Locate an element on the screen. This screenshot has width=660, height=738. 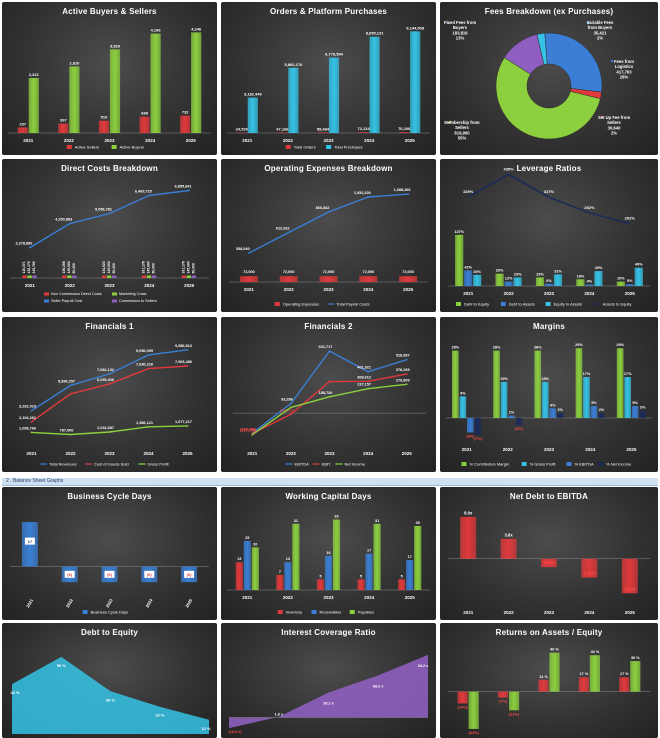
data-label: 58,484 is located at coordinates (323, 128).